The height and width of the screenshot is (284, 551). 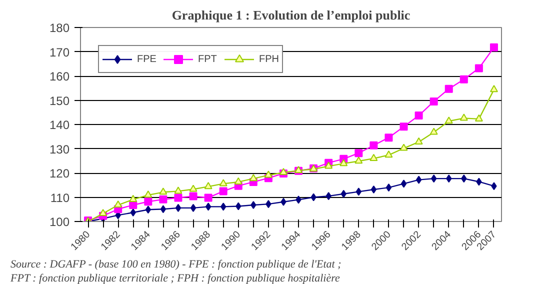 What do you see at coordinates (59, 28) in the screenshot?
I see `y-tick-label: 180` at bounding box center [59, 28].